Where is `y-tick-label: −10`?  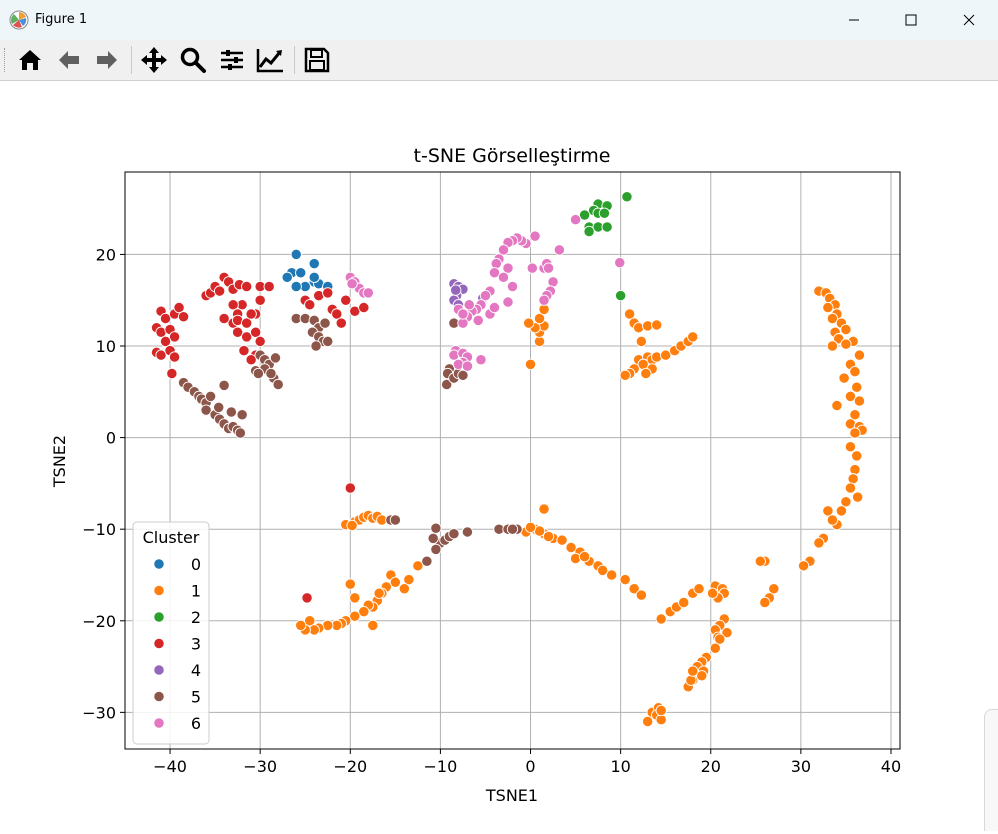
y-tick-label: −10 is located at coordinates (99, 529).